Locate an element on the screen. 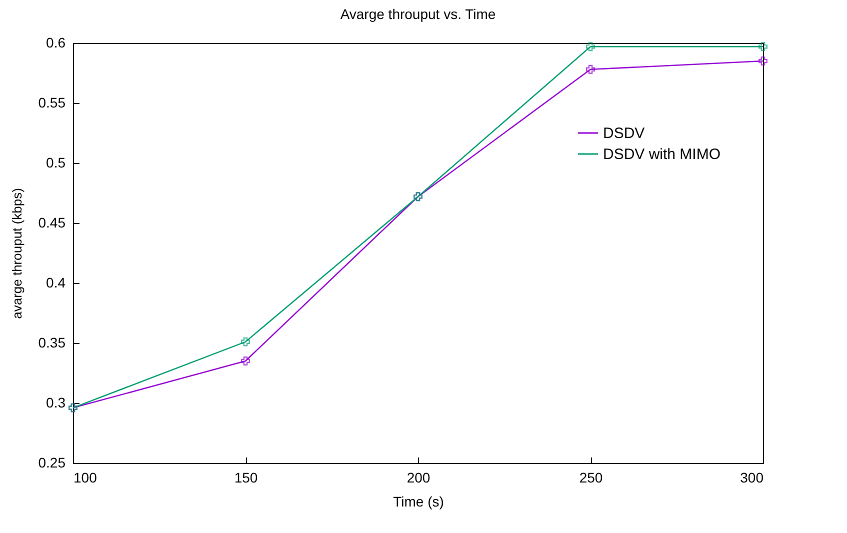 The width and height of the screenshot is (847, 533). y-axis-title: avarge throuput (kbps) is located at coordinates (16, 253).